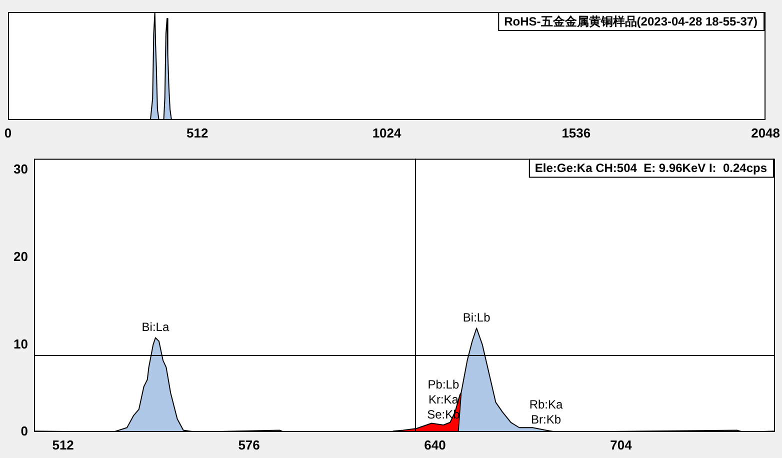 This screenshot has width=782, height=458. What do you see at coordinates (435, 444) in the screenshot?
I see `x-tick-label: 640` at bounding box center [435, 444].